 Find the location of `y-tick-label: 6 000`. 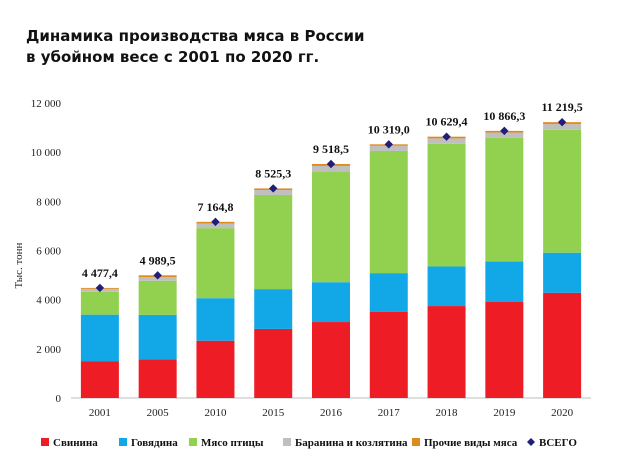

y-tick-label: 6 000 is located at coordinates (48, 252).